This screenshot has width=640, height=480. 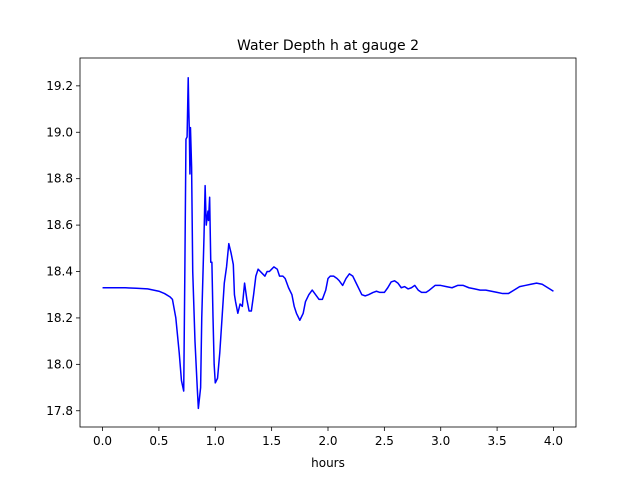 I want to click on y-axis: 17.8 18.0 18.2 18.4 18.6 18.8 19.0 19.2, so click(x=63, y=248).